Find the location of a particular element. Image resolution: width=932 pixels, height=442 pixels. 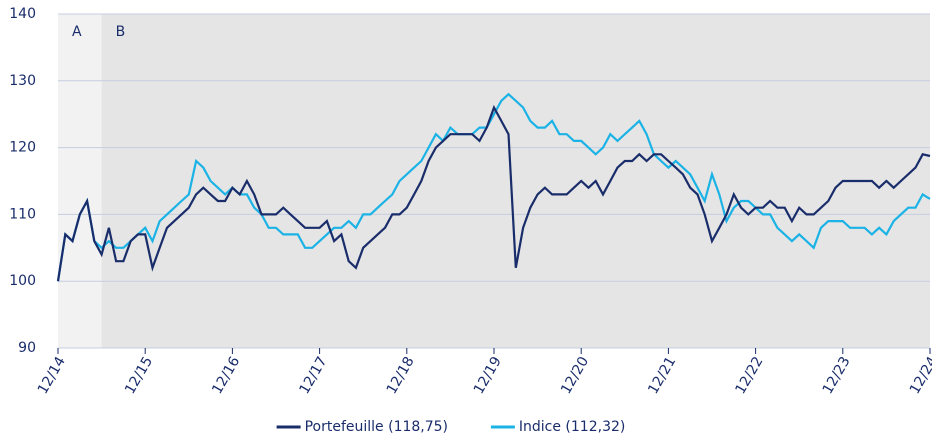

x-tick-label: 12/22 is located at coordinates (749, 375).